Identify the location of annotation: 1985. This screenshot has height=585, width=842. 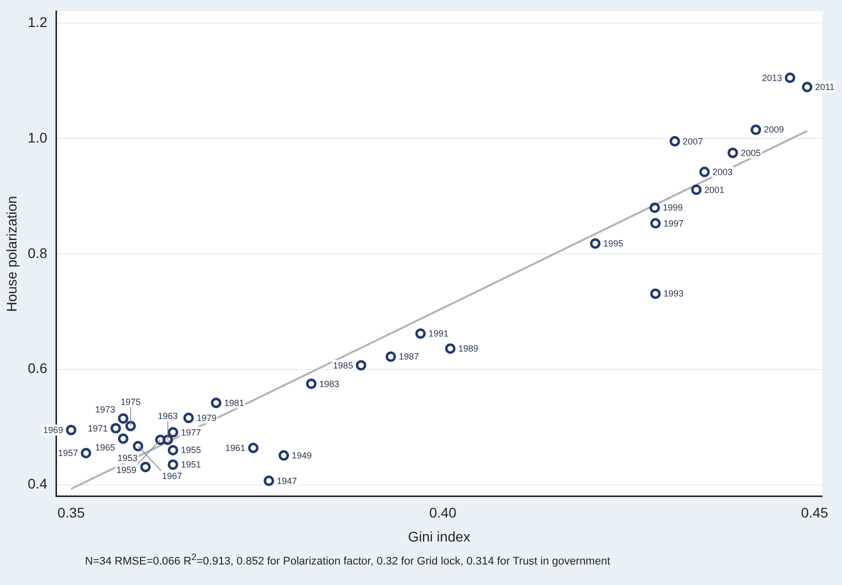
(343, 365).